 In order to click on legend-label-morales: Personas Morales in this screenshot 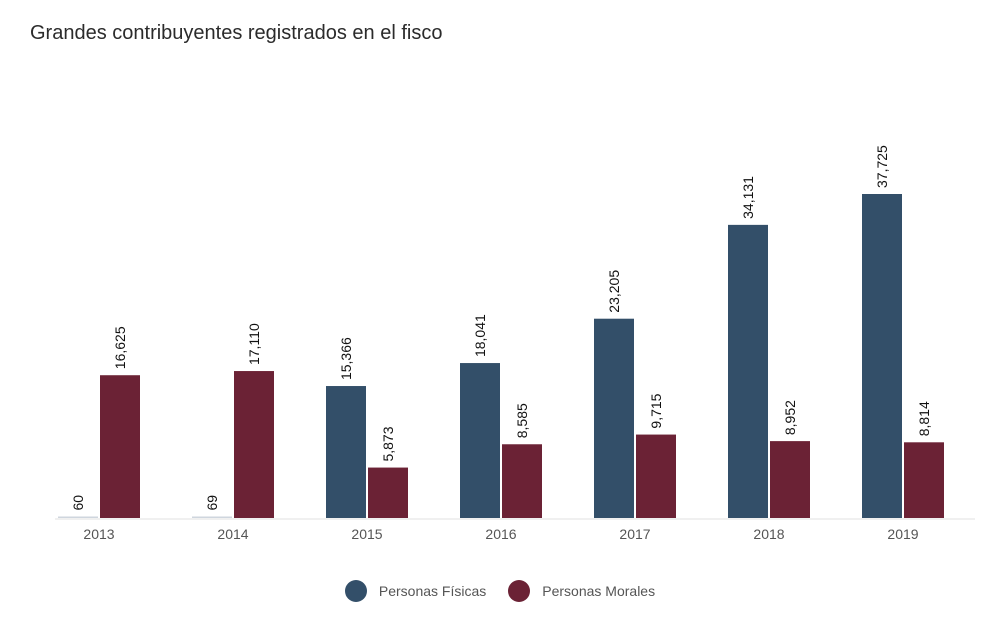, I will do `click(599, 591)`.